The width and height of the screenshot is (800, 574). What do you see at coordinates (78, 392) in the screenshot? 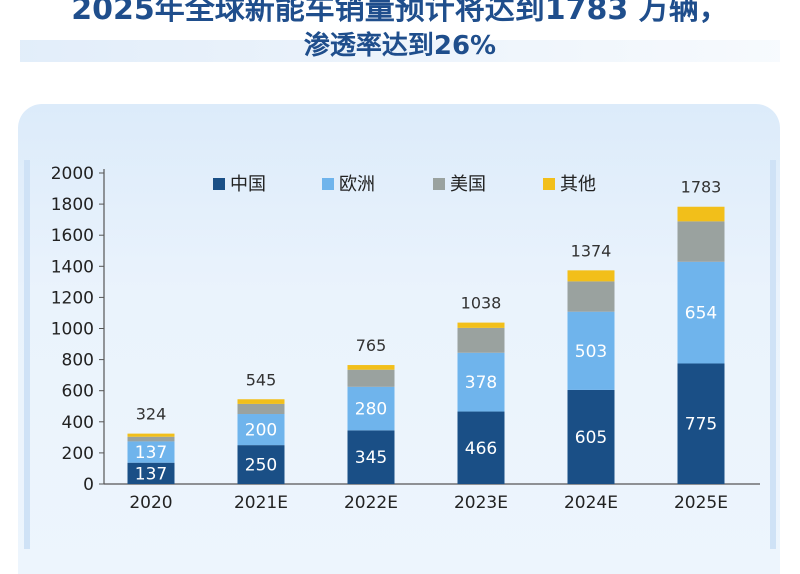
I see `y-tick-label: 600` at bounding box center [78, 392].